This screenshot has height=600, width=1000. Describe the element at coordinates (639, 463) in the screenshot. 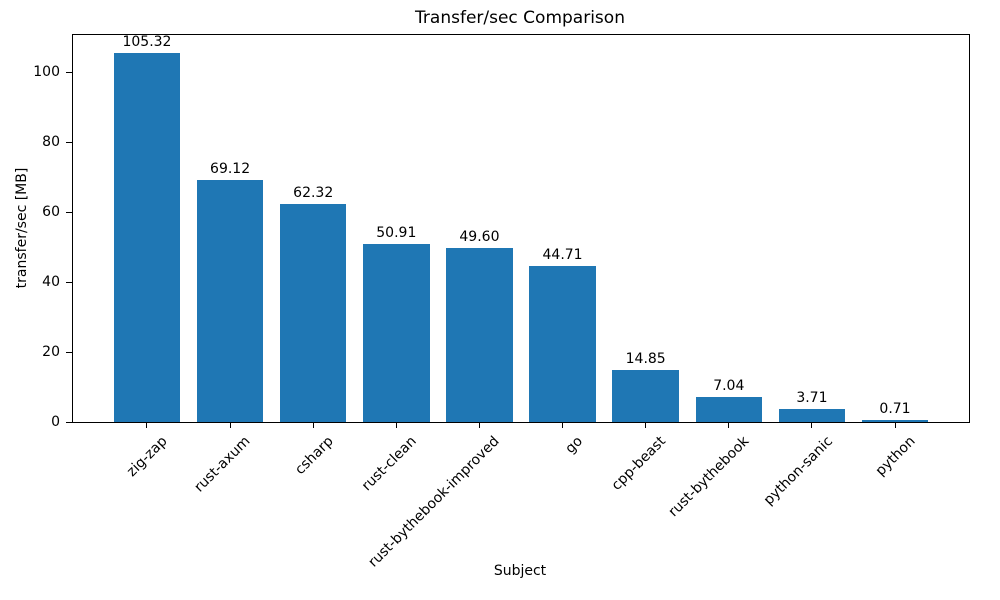

I see `x-tick-label: cpp-beast` at that location.